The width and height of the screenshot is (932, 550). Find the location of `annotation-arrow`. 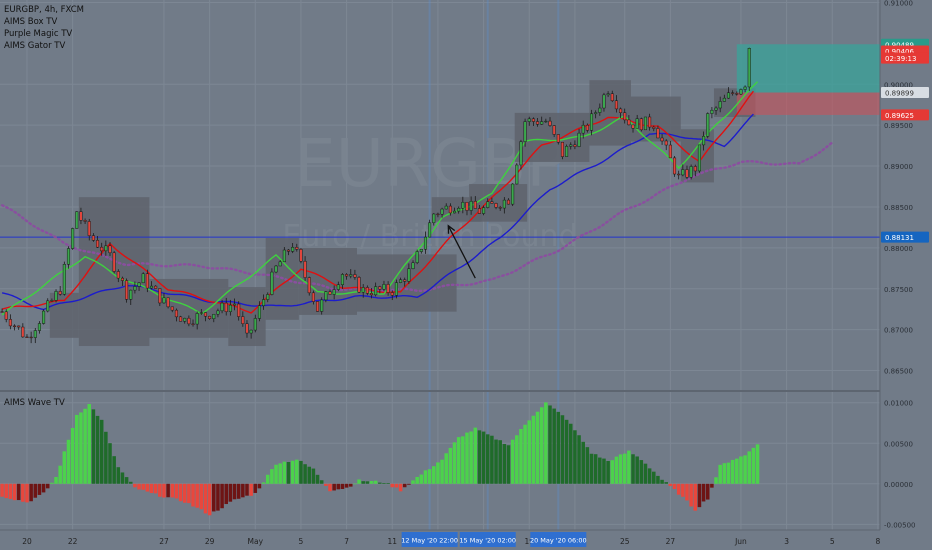

annotation-arrow is located at coordinates (461, 251).